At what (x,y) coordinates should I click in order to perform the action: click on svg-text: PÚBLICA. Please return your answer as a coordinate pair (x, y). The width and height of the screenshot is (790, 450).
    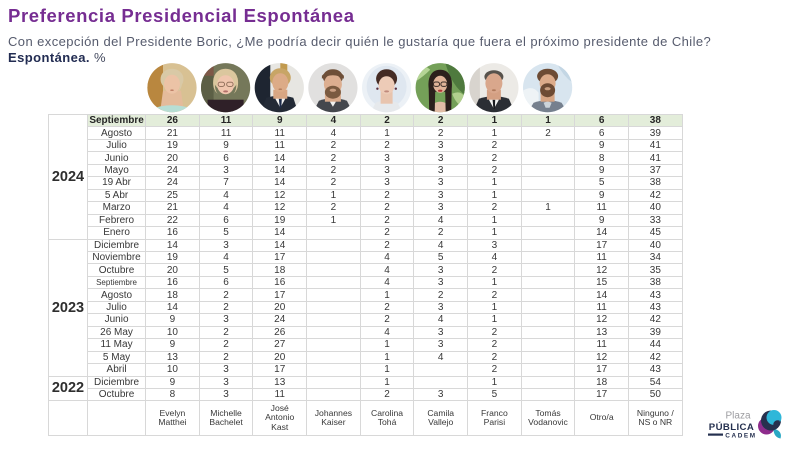
    Looking at the image, I should click on (731, 427).